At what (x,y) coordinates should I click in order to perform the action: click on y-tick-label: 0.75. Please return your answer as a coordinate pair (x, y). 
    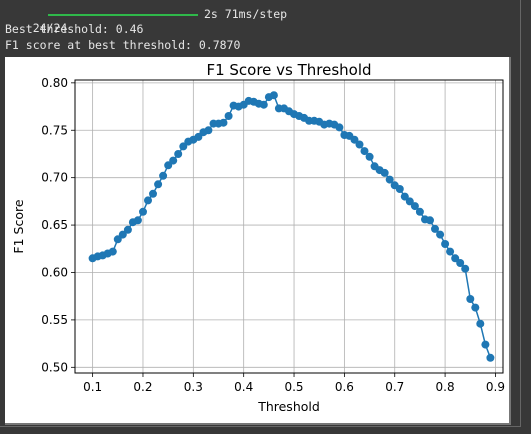
    Looking at the image, I should click on (54, 130).